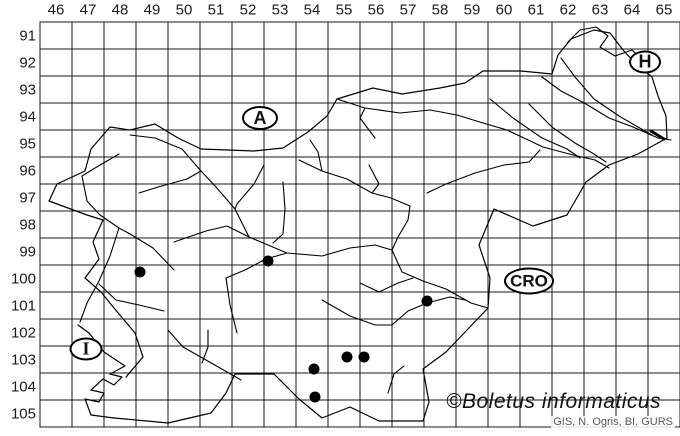 This screenshot has width=680, height=436. What do you see at coordinates (408, 10) in the screenshot?
I see `column-label: 57` at bounding box center [408, 10].